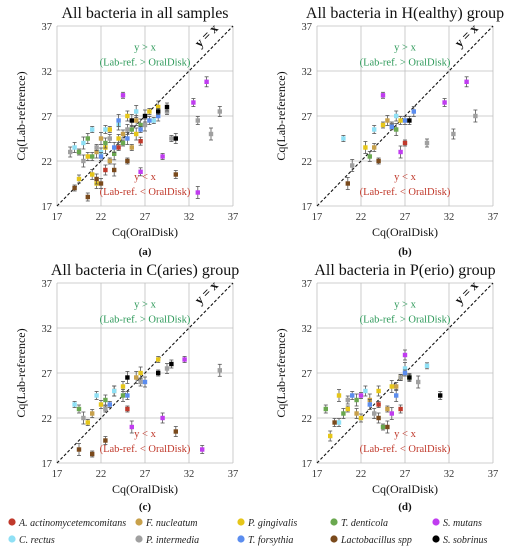 The image size is (510, 550). I want to click on legend-label: C. rectus, so click(37, 540).